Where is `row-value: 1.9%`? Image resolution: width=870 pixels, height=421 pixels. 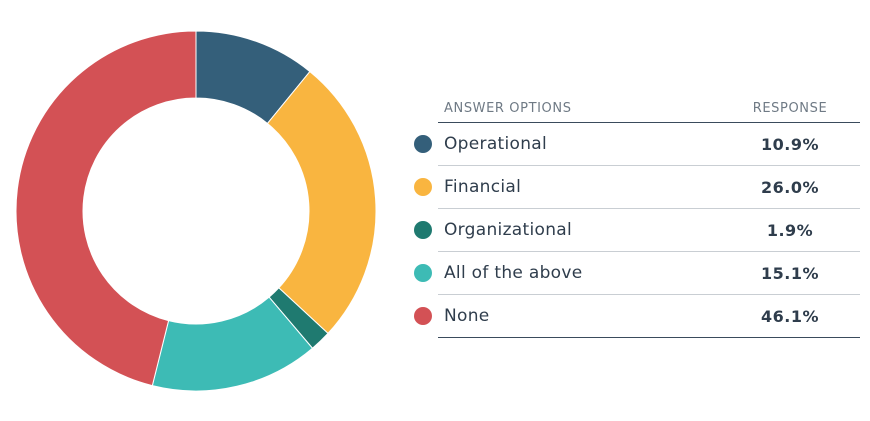 row-value: 1.9% is located at coordinates (790, 230).